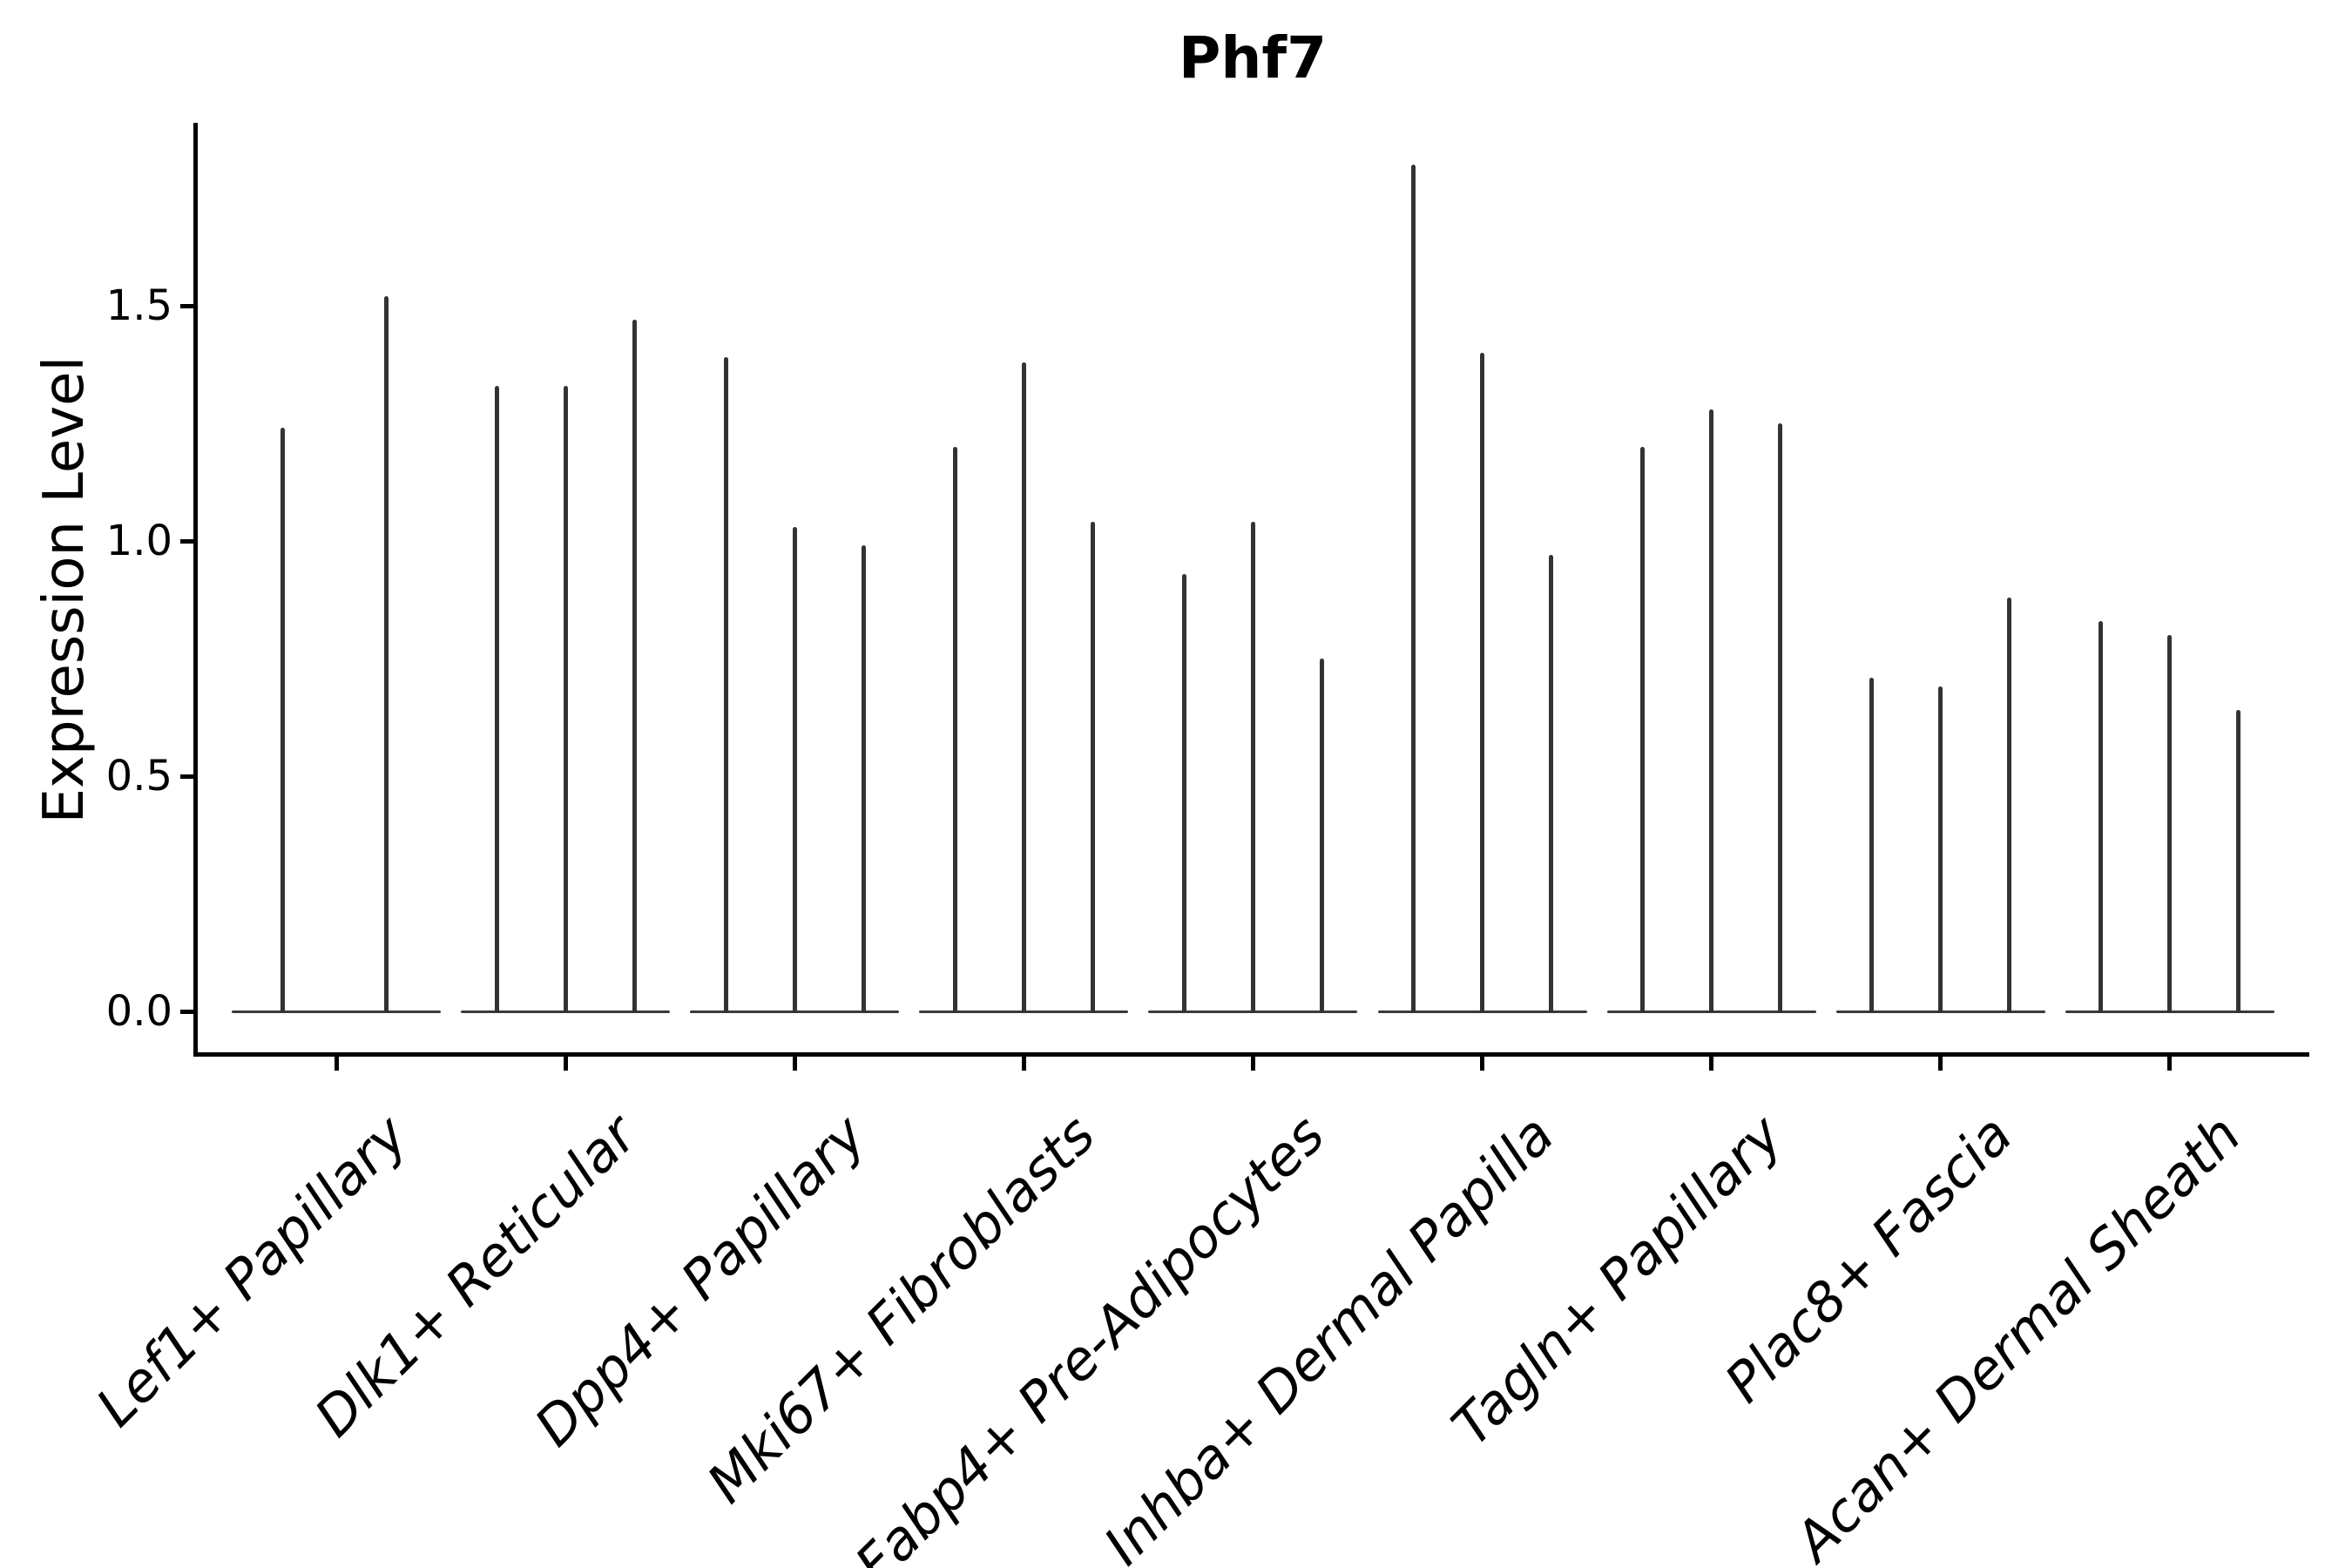  What do you see at coordinates (1251, 1054) in the screenshot?
I see `x-axis-spine` at bounding box center [1251, 1054].